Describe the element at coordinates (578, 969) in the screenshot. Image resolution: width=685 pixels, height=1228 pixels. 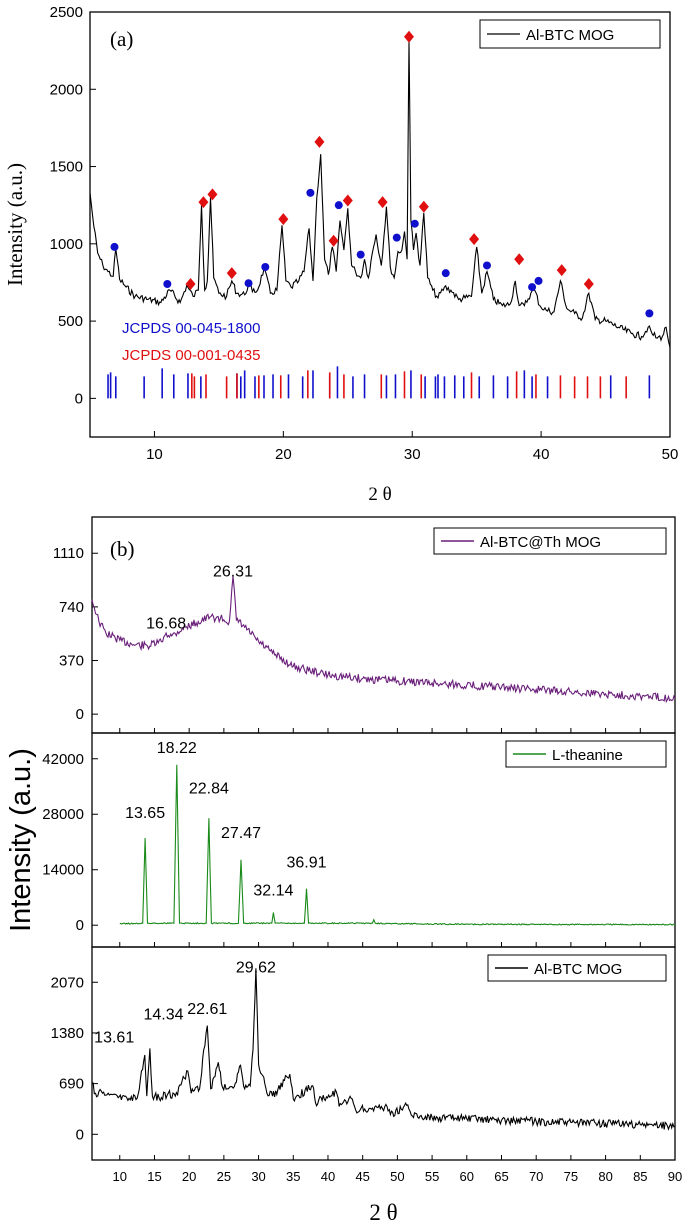
I see `b-mog-legend-label: Al-BTC MOG` at that location.